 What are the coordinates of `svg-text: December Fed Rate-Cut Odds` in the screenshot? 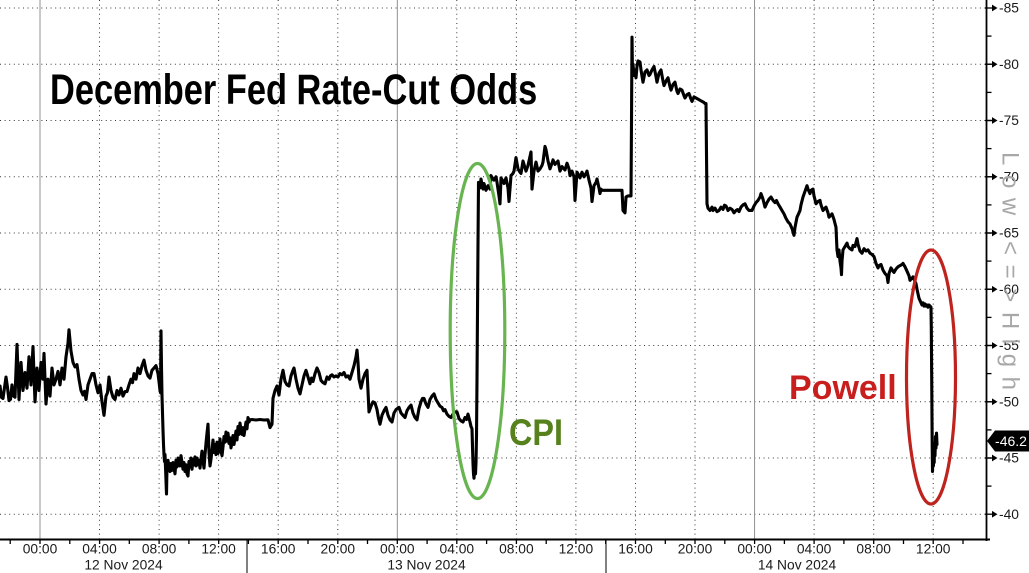 It's located at (293, 89).